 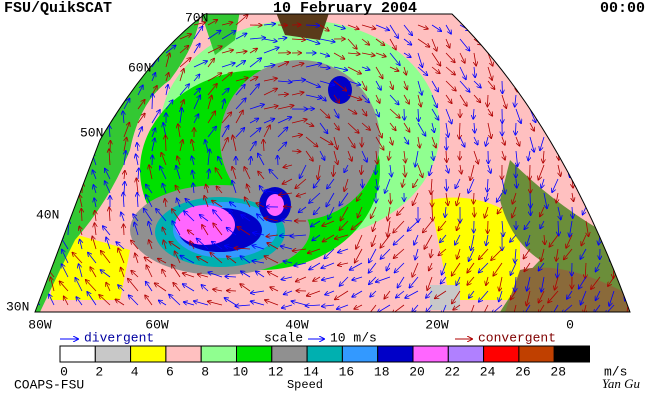 I want to click on colorbar-label: Speed, so click(x=305, y=385).